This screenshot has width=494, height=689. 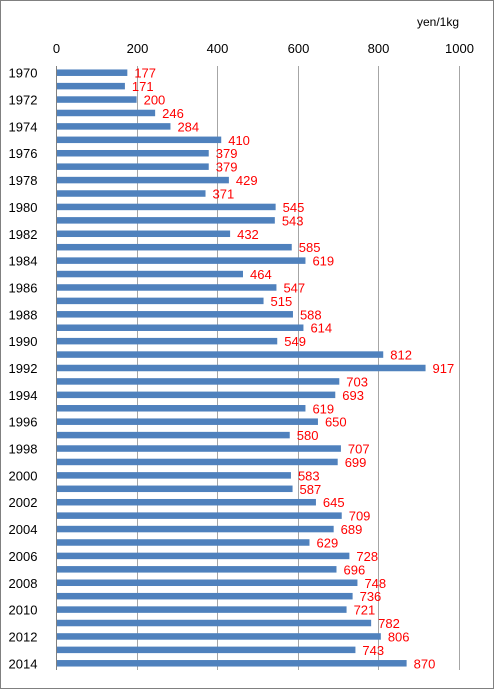 I want to click on data-label-2006: 728, so click(x=367, y=556).